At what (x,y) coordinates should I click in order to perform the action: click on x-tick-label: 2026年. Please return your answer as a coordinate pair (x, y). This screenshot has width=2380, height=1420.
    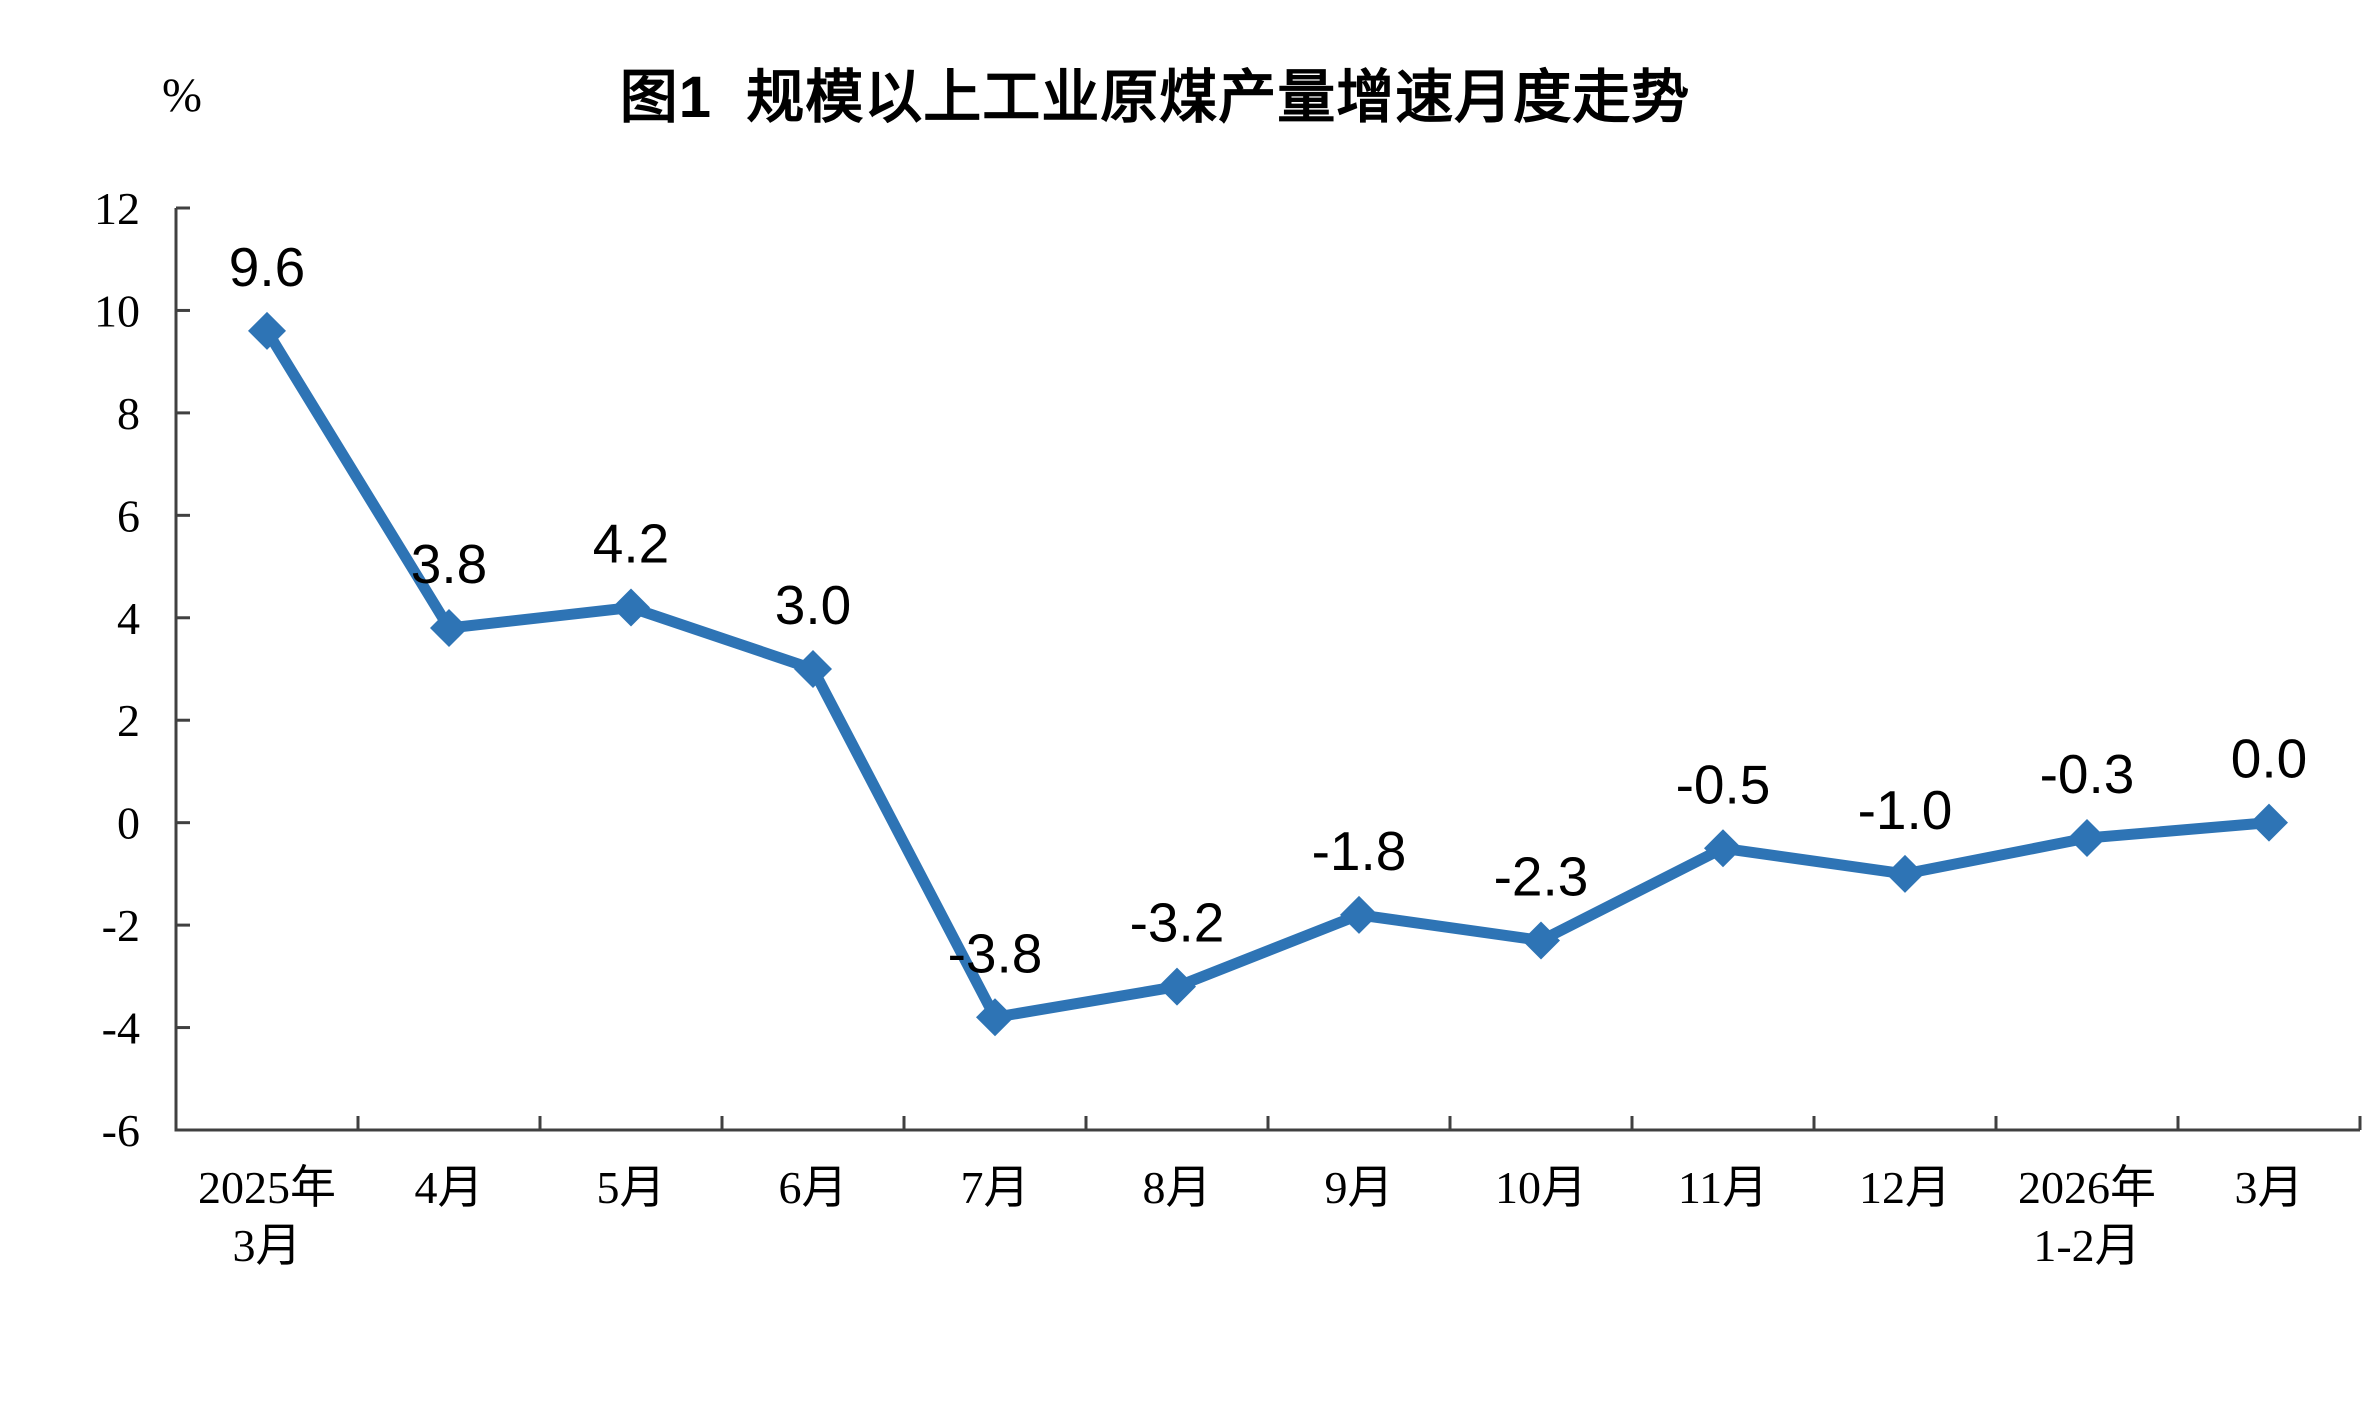
    Looking at the image, I should click on (2087, 1187).